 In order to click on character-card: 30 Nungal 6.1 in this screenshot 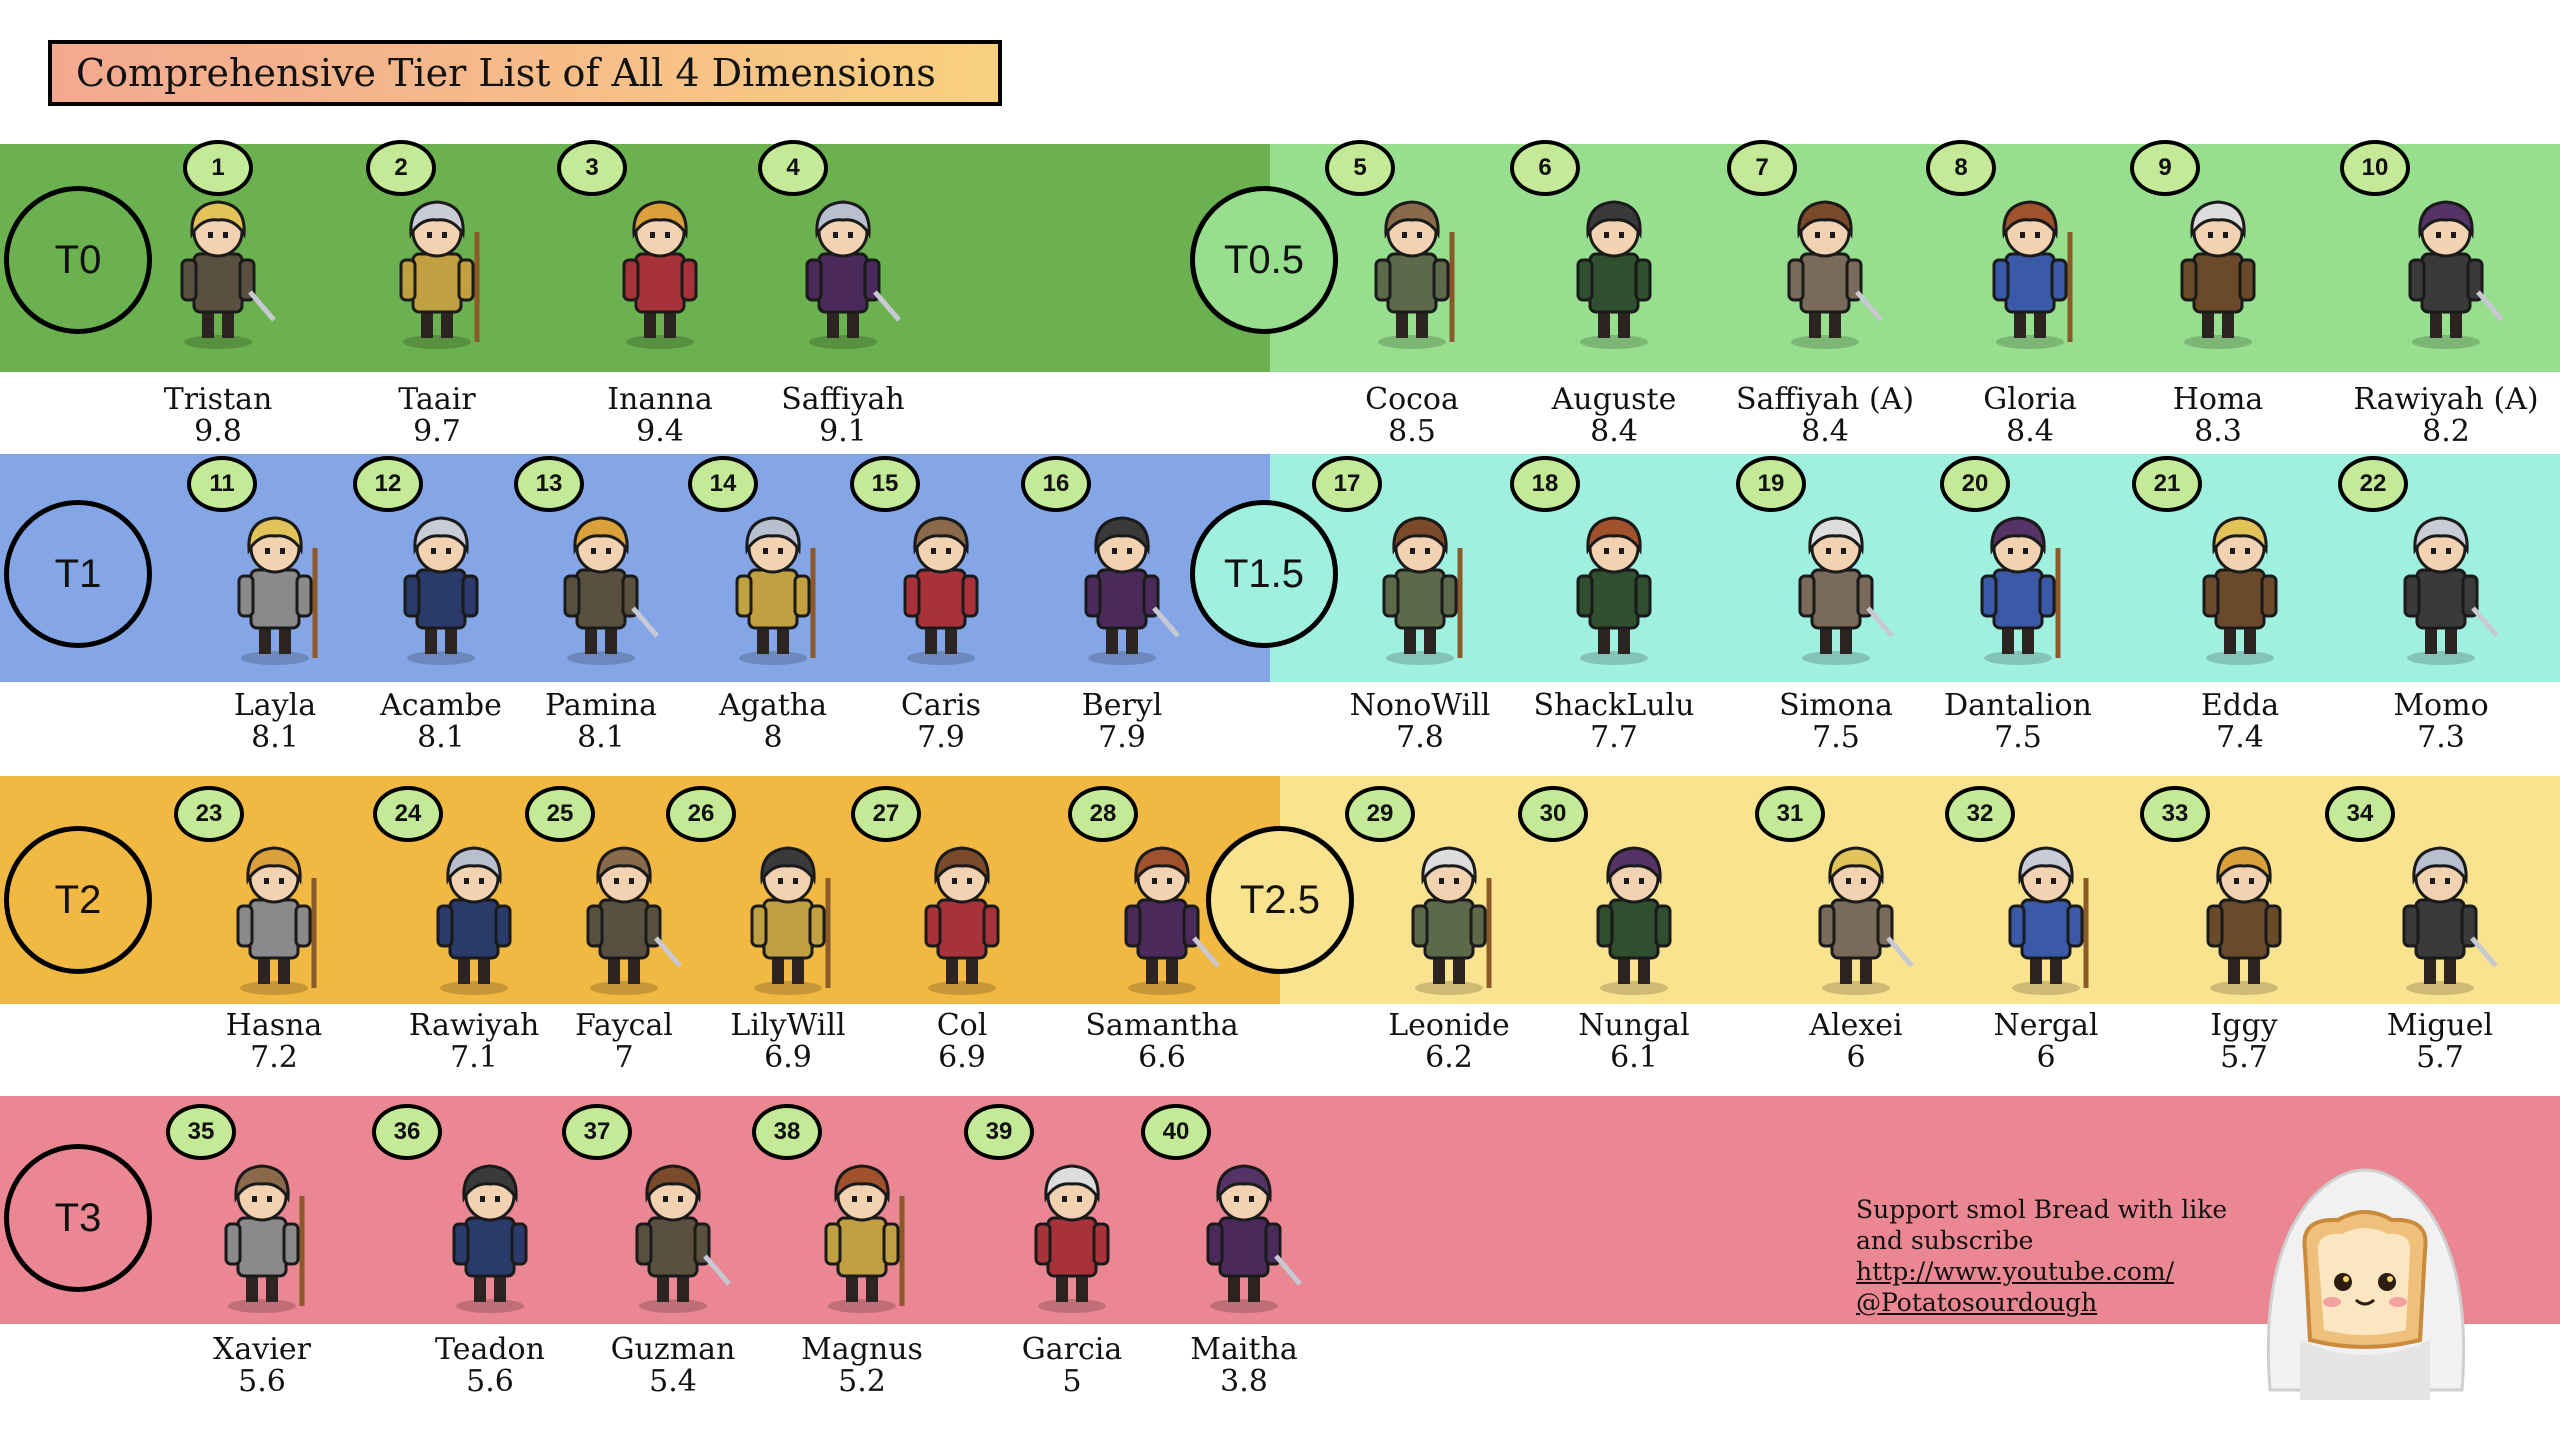, I will do `click(1623, 720)`.